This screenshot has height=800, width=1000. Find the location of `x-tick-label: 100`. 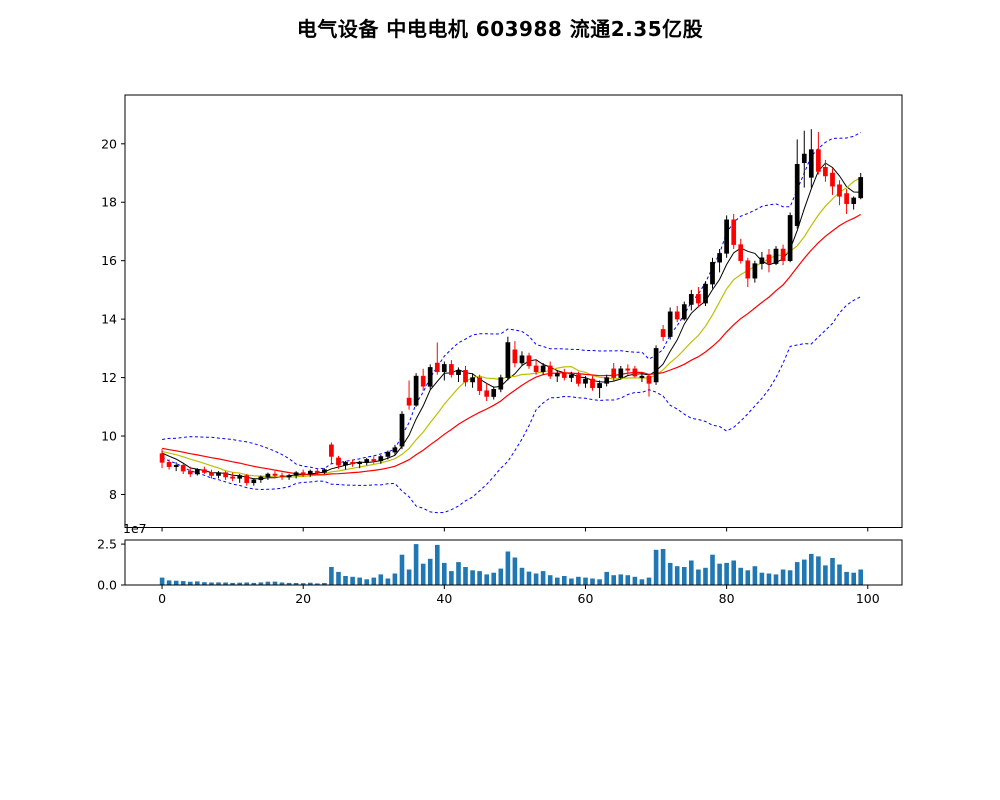

x-tick-label: 100 is located at coordinates (868, 598).